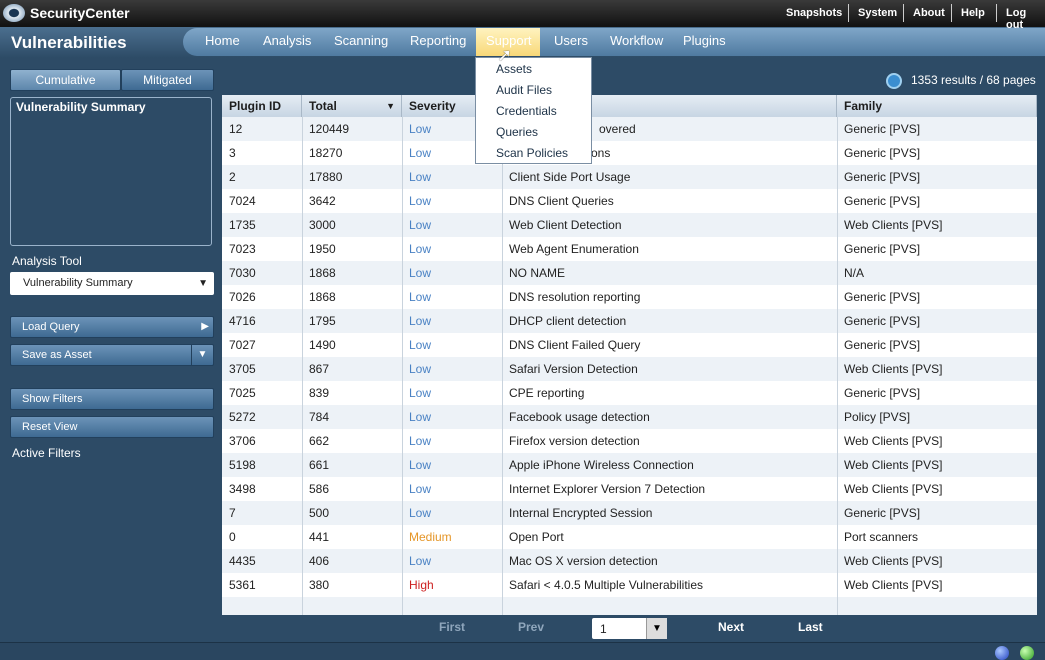  What do you see at coordinates (669, 537) in the screenshot?
I see `table-cell: Open Port` at bounding box center [669, 537].